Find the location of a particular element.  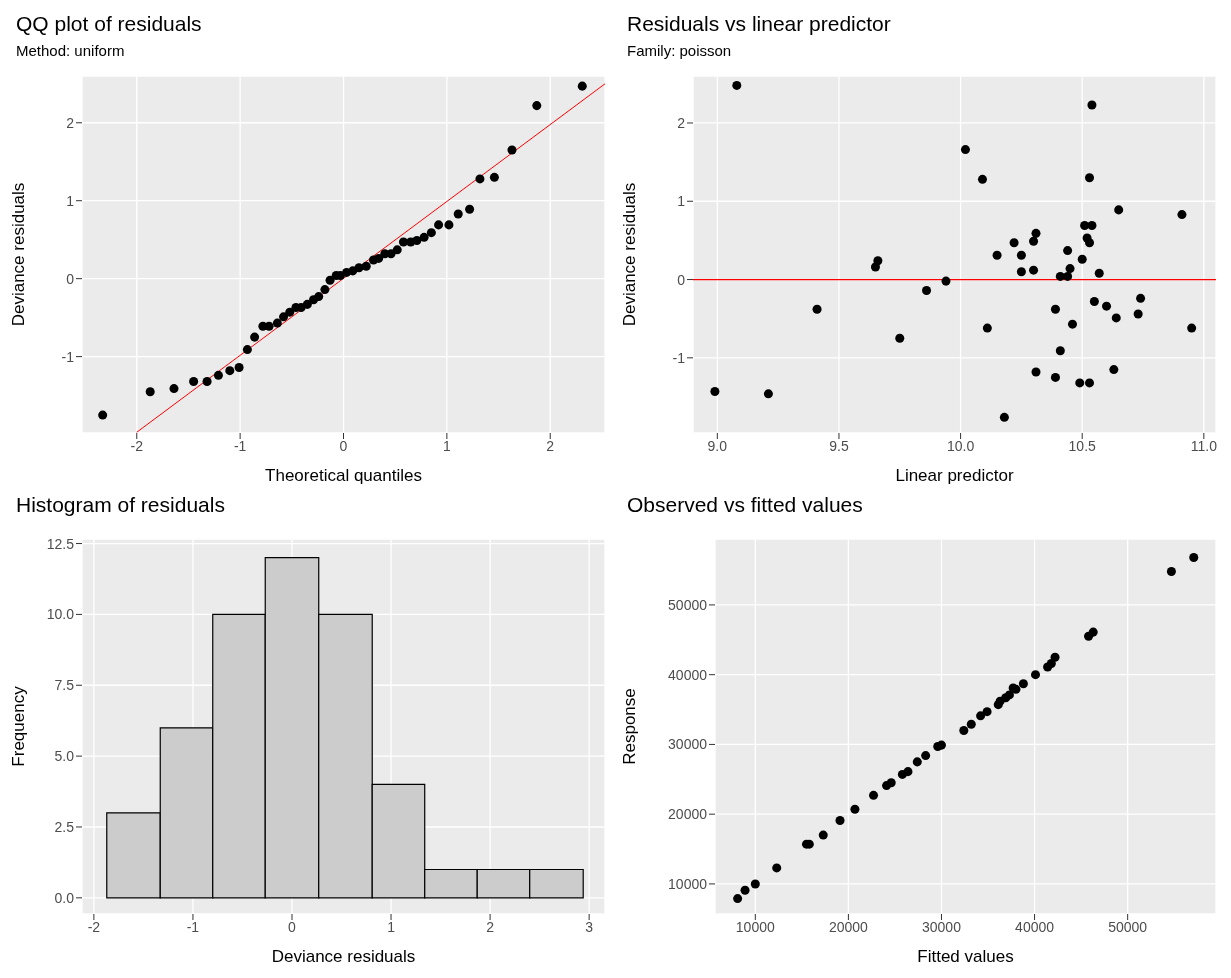

x-axis-title: Fitted values is located at coordinates (965, 956).